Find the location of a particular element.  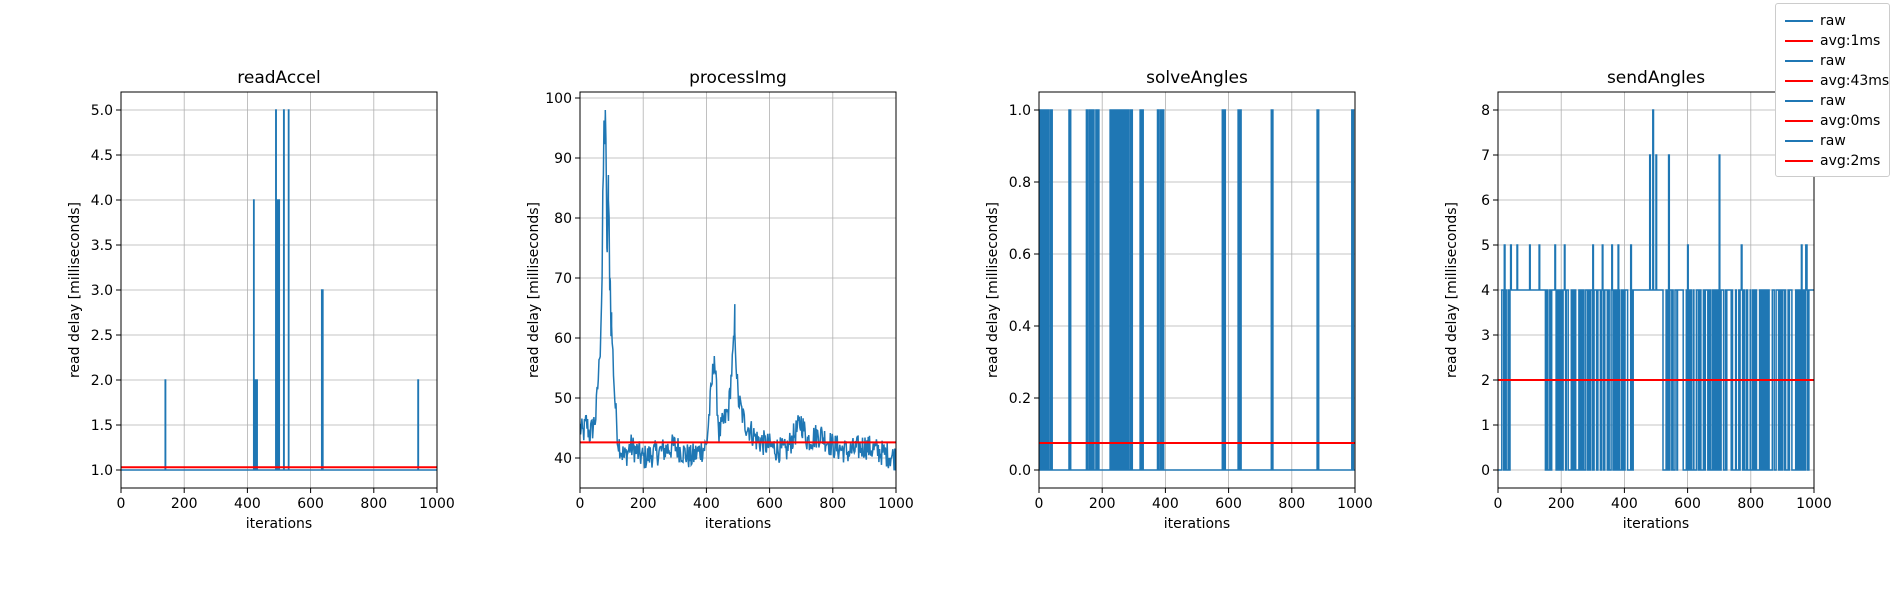

legend-label: avg:1ms is located at coordinates (1850, 41).